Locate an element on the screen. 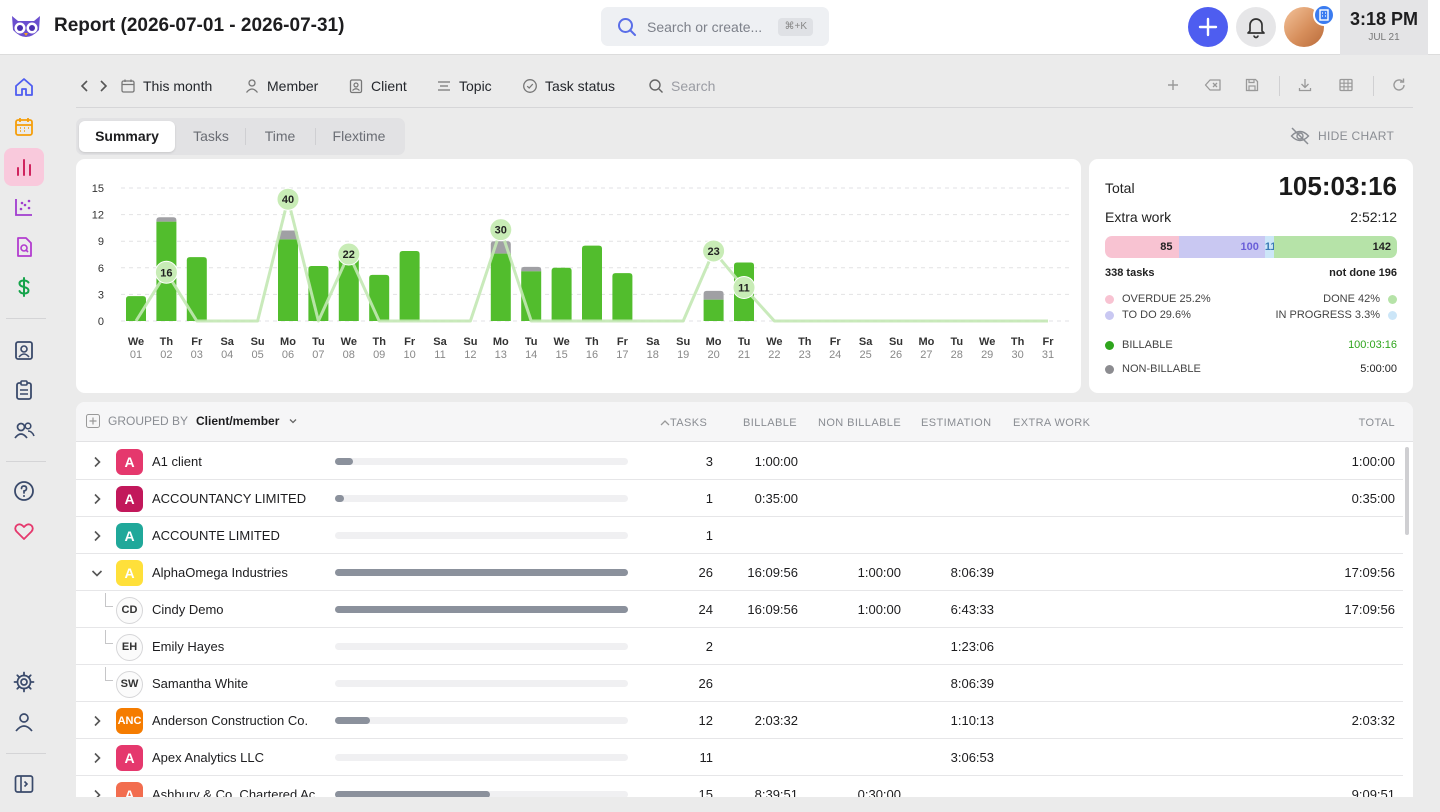 The width and height of the screenshot is (1440, 812). col-tasks: TASKS is located at coordinates (683, 423).